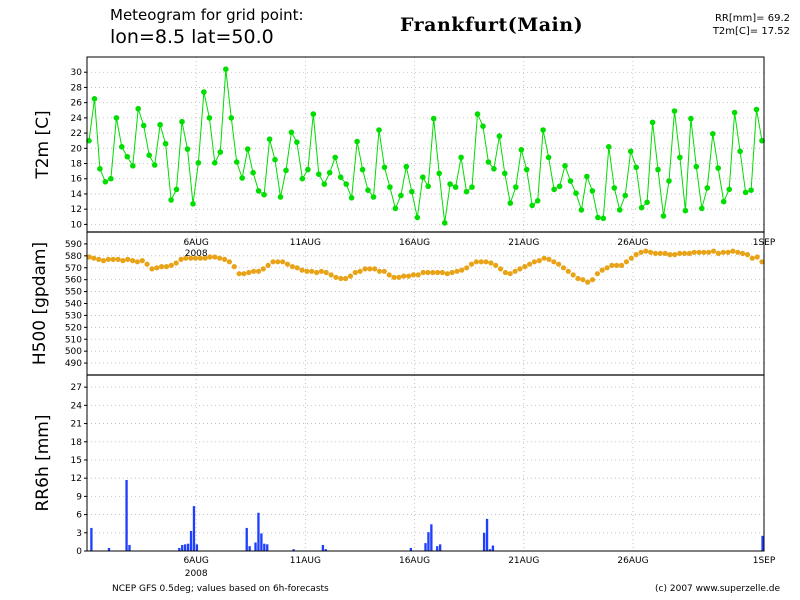 The width and height of the screenshot is (800, 600). I want to click on x-date-label: 6AUG, so click(195, 243).